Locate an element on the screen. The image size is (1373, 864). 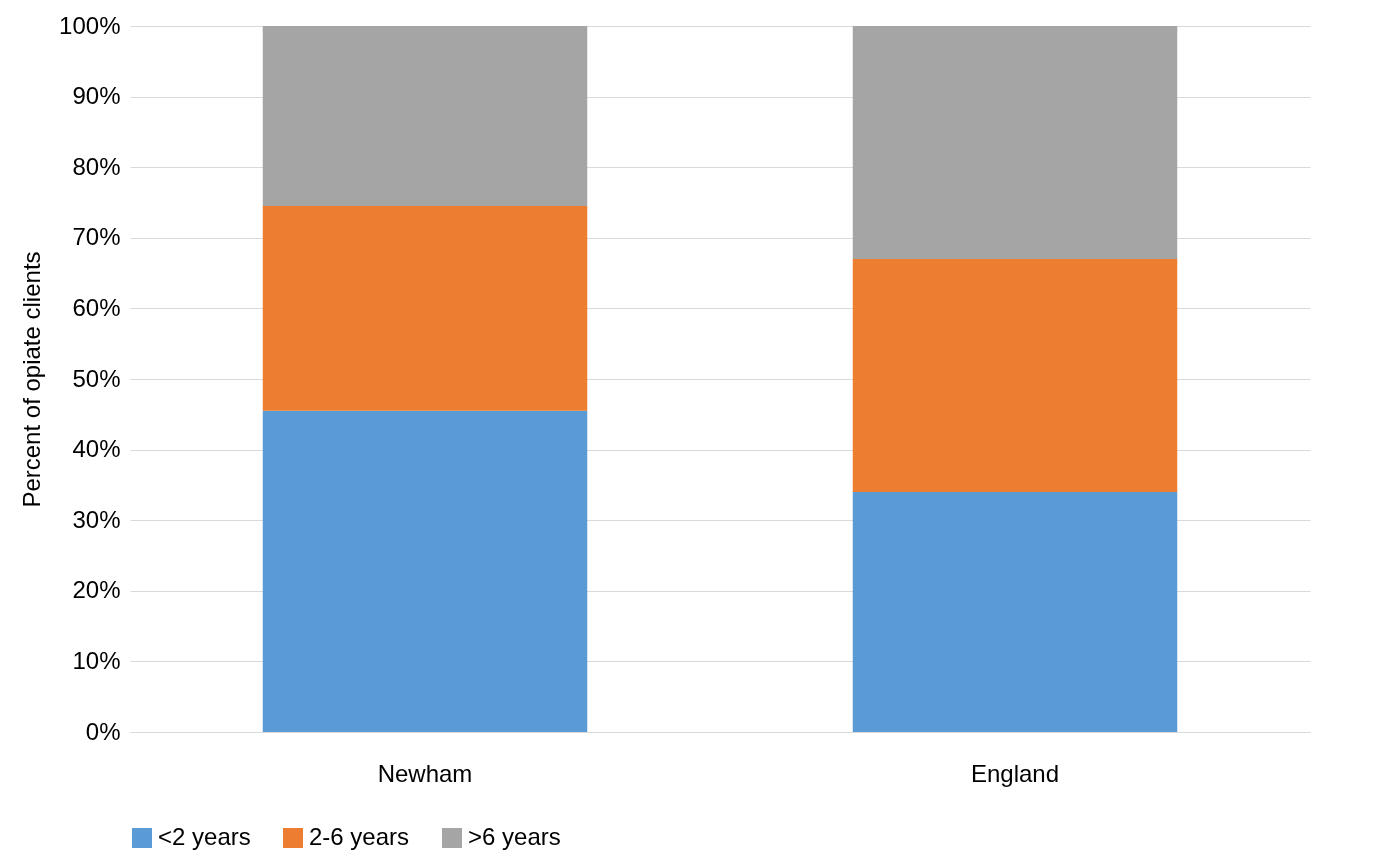
y-tick-label: 20% is located at coordinates (96, 590).